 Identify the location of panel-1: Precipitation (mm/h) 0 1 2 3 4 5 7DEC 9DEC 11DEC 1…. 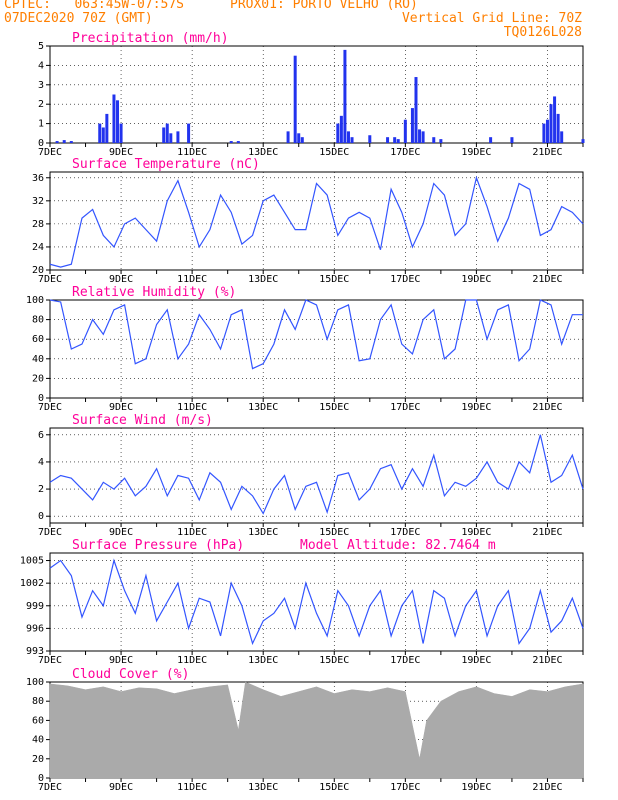
(311, 94).